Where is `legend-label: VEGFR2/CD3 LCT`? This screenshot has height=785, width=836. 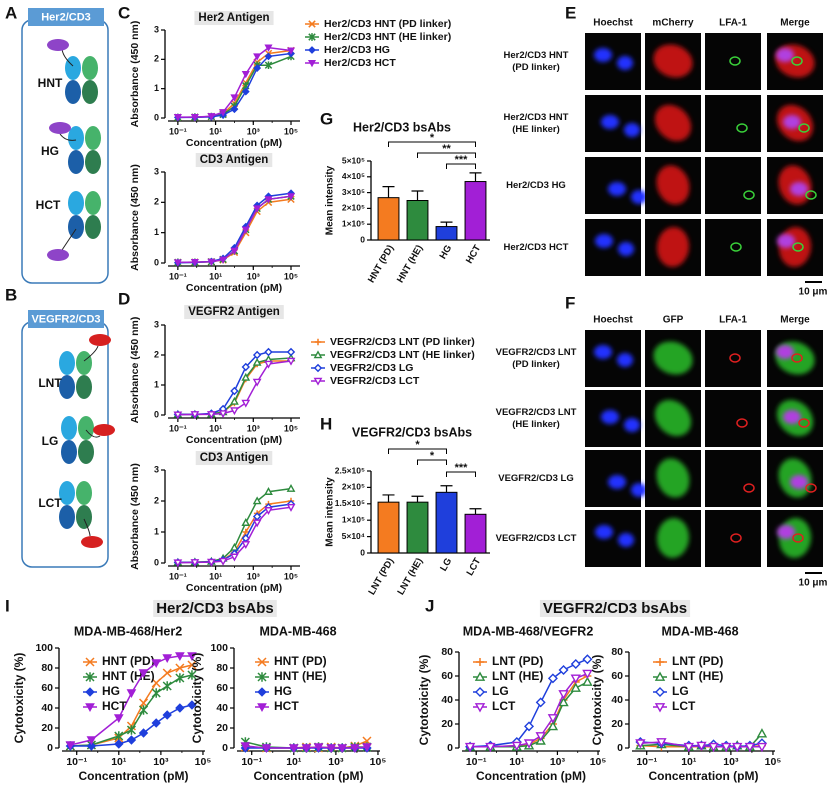 legend-label: VEGFR2/CD3 LCT is located at coordinates (375, 381).